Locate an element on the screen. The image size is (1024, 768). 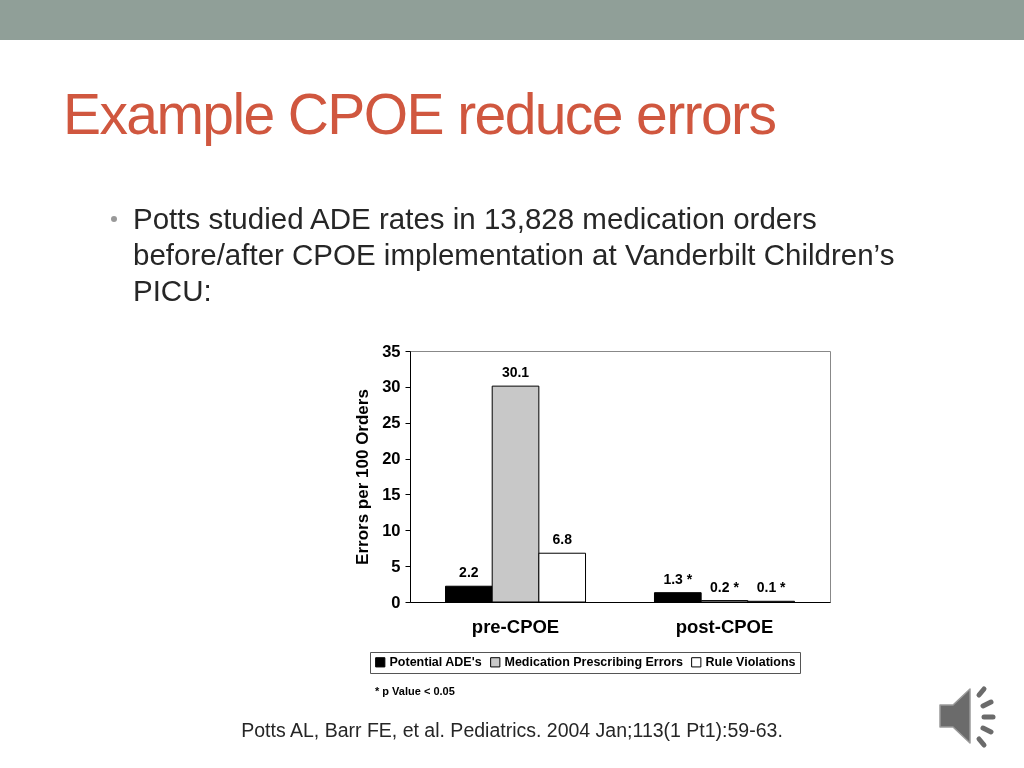
legend-label: Potential ADE's is located at coordinates (435, 662).